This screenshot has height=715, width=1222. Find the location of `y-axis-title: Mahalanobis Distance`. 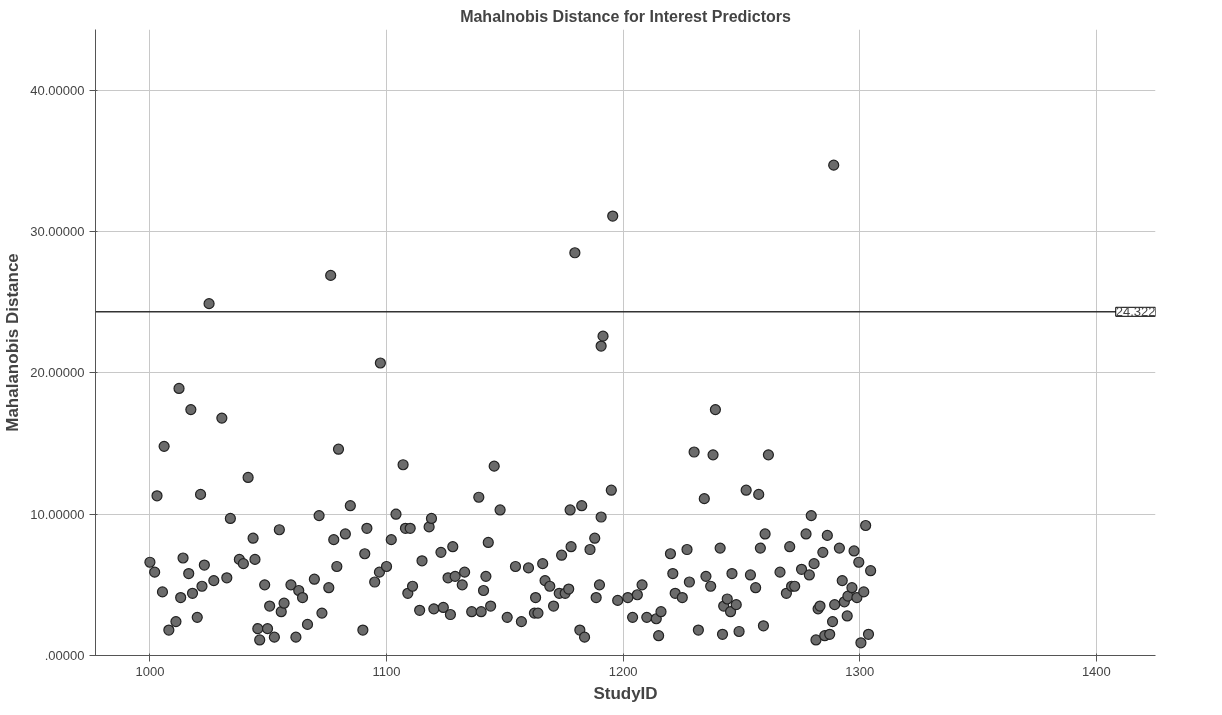

y-axis-title: Mahalanobis Distance is located at coordinates (13, 342).